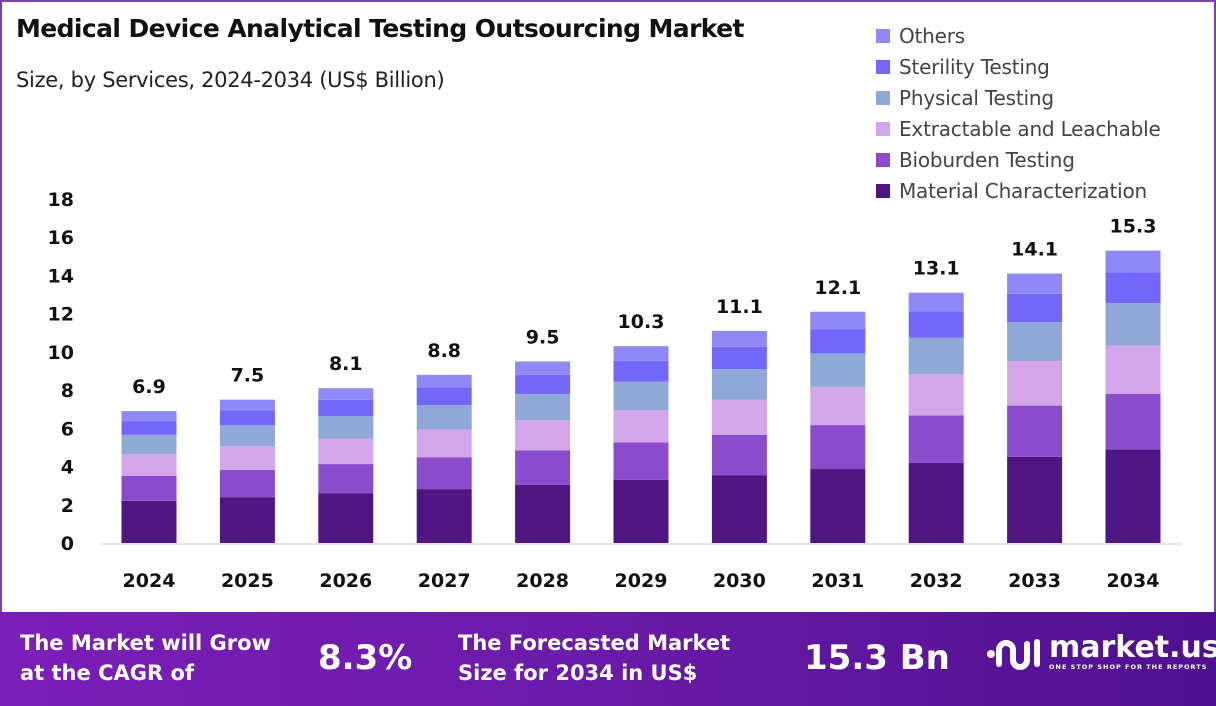 The image size is (1216, 706). I want to click on legend-label: Physical Testing, so click(976, 97).